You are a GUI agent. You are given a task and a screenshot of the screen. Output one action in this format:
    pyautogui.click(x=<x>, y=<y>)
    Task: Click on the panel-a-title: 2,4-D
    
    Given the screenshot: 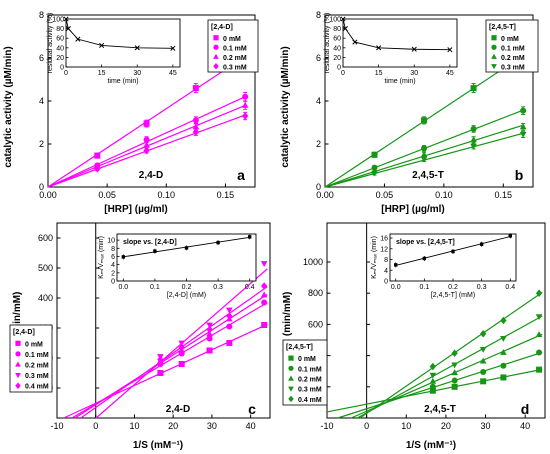 What is the action you would take?
    pyautogui.click(x=151, y=175)
    